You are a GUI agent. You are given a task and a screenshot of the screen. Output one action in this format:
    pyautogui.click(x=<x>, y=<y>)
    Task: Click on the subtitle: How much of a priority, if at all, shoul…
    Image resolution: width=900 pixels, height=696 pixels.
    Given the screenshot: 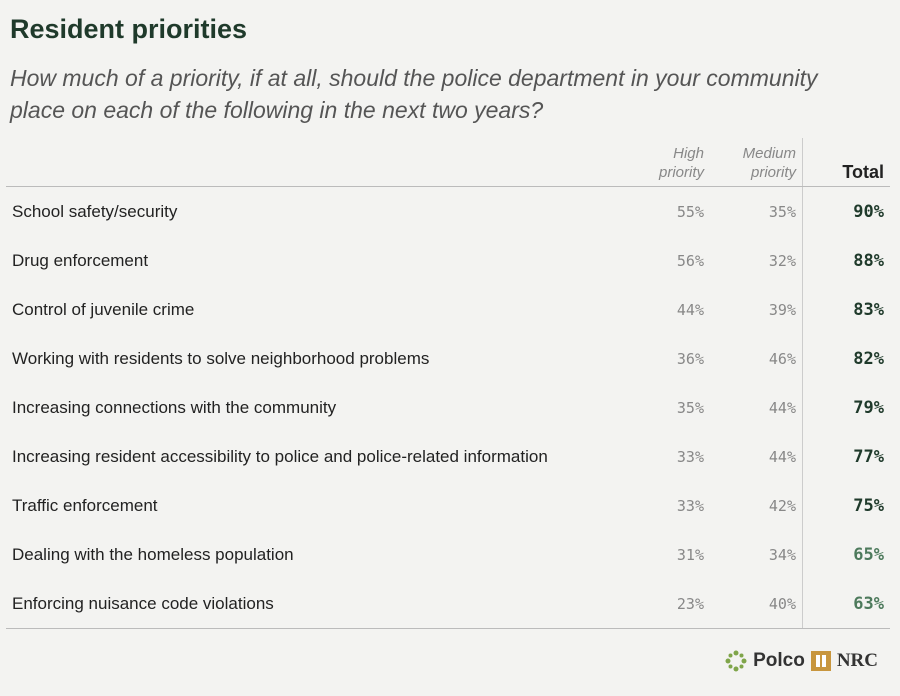 What is the action you would take?
    pyautogui.click(x=414, y=94)
    